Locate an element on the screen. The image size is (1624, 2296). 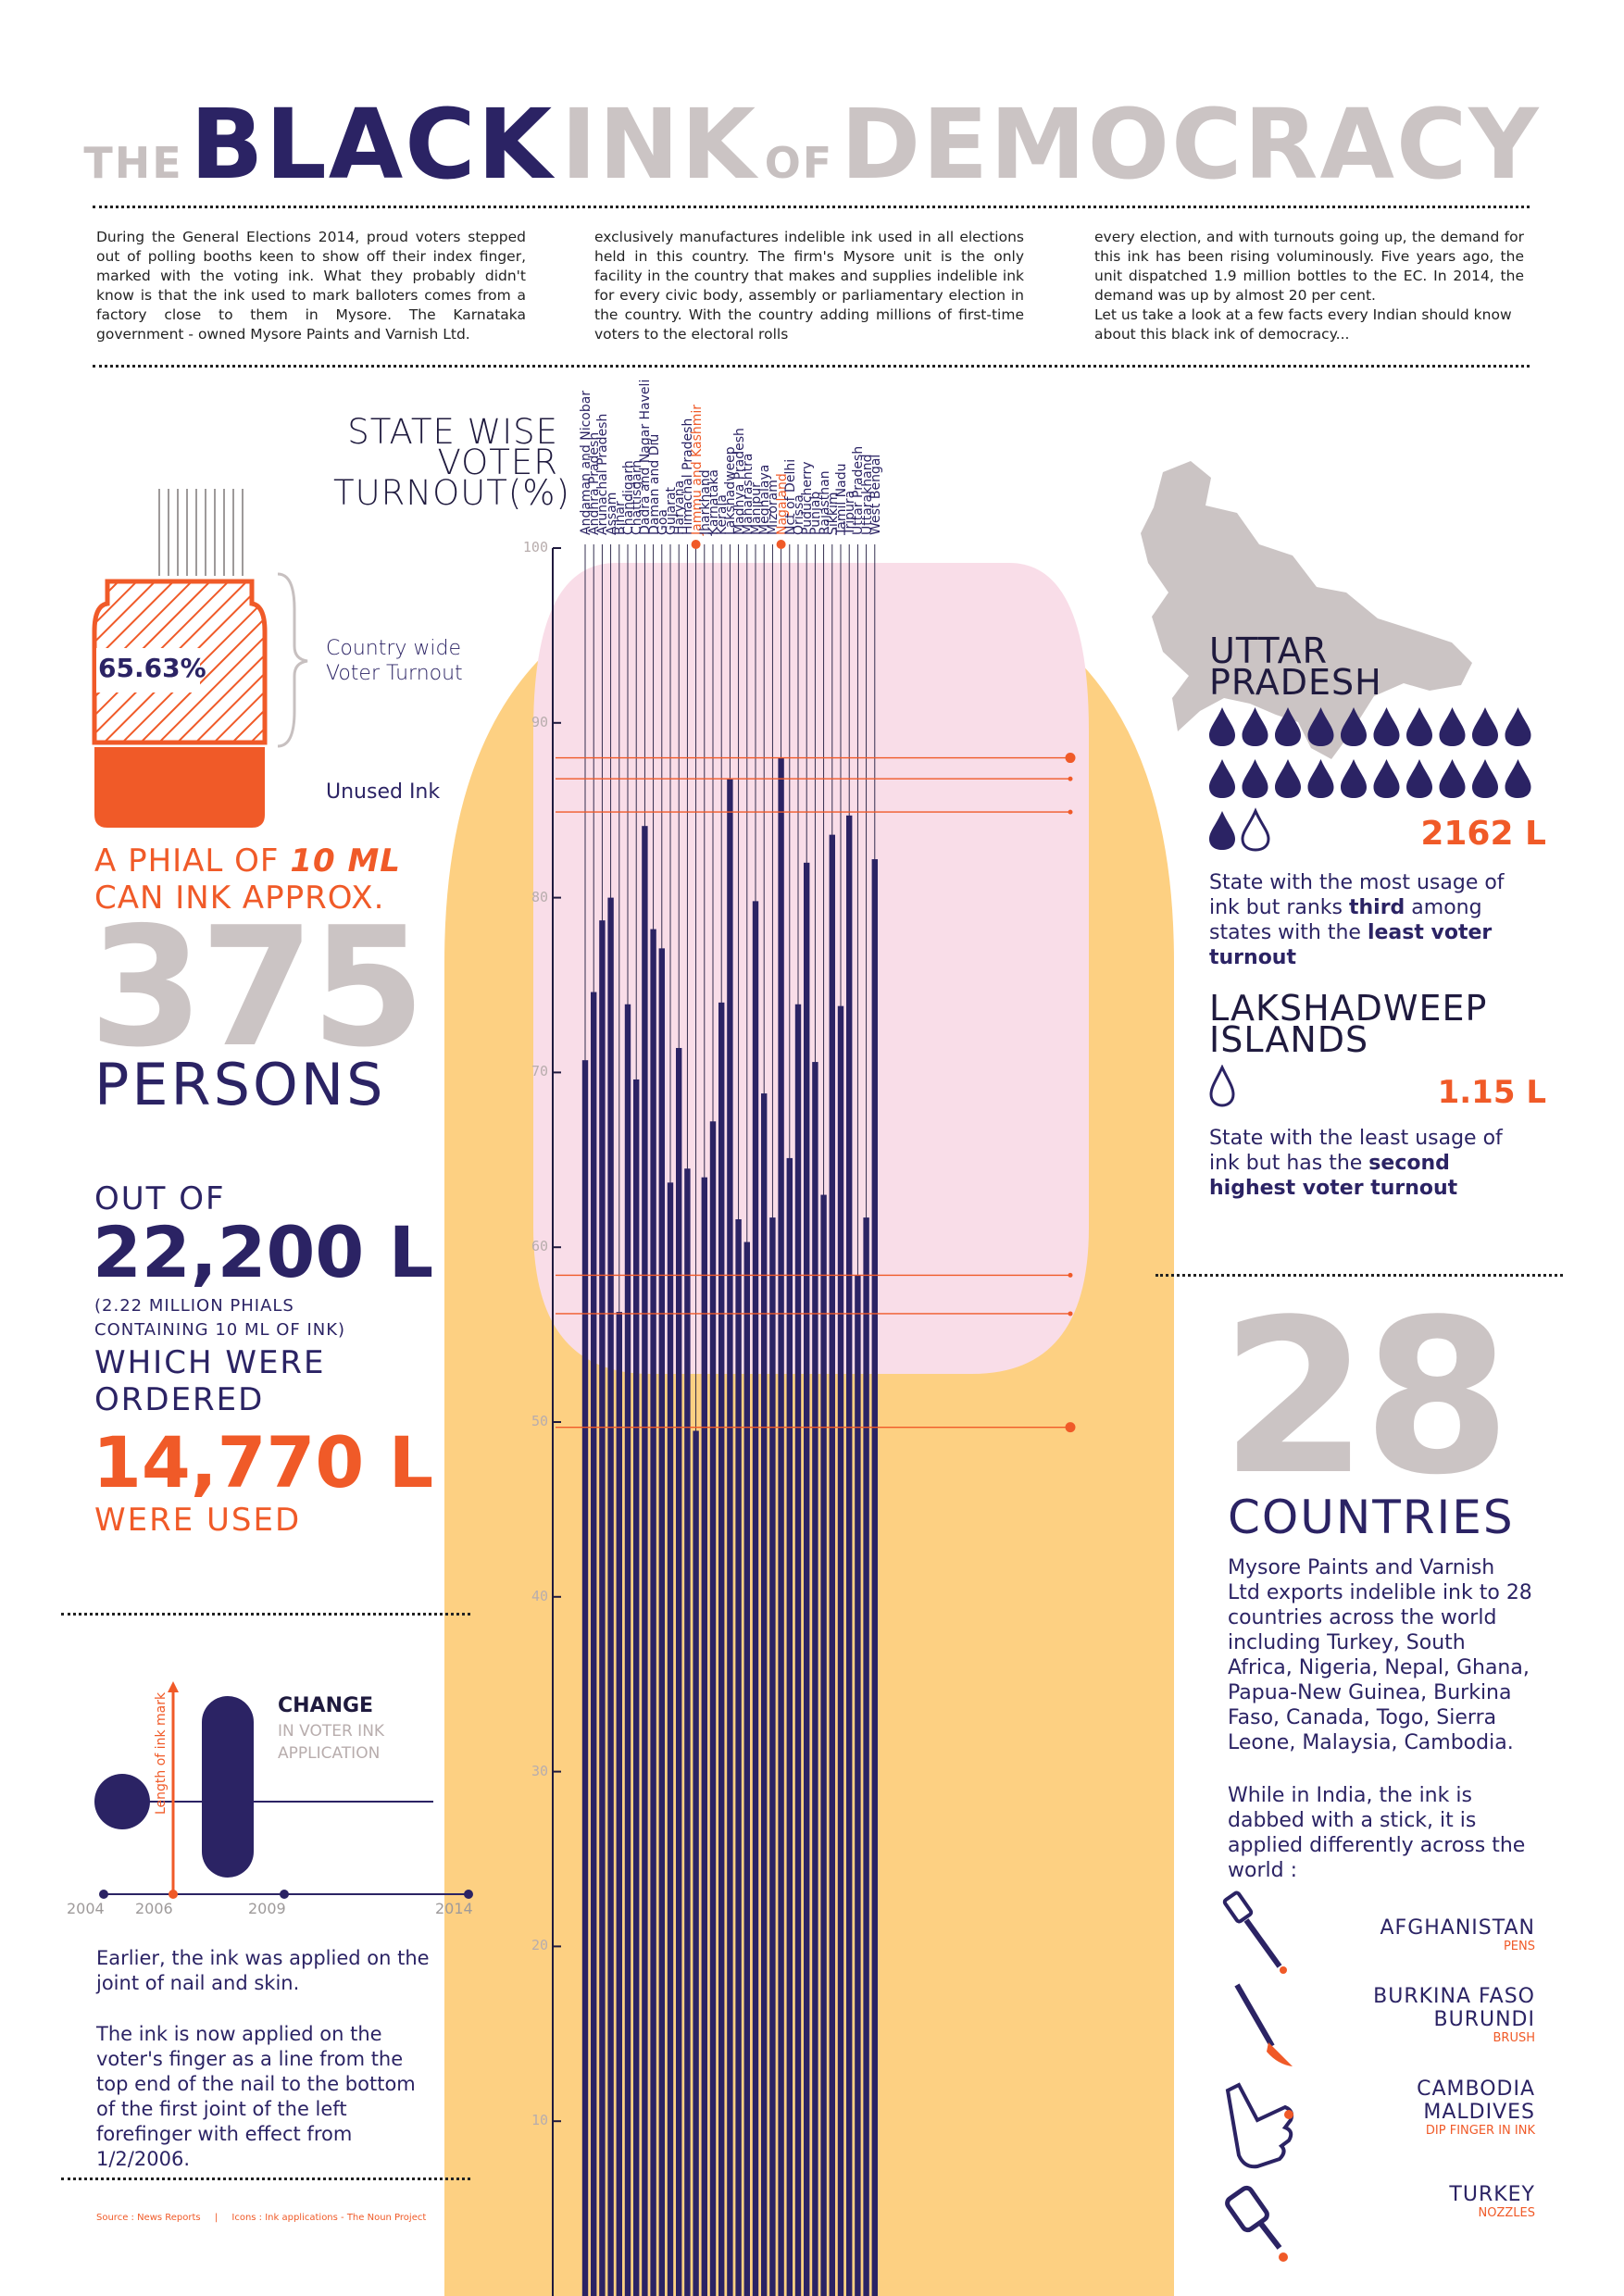
change-title: CHANGE is located at coordinates (326, 1705).